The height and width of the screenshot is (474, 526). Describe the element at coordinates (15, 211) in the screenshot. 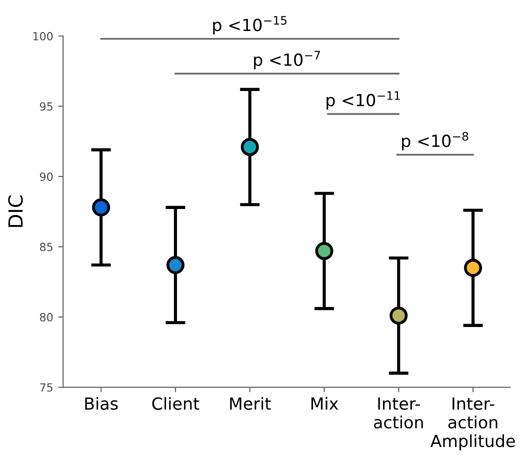

I see `y-axis-title: DIC` at that location.